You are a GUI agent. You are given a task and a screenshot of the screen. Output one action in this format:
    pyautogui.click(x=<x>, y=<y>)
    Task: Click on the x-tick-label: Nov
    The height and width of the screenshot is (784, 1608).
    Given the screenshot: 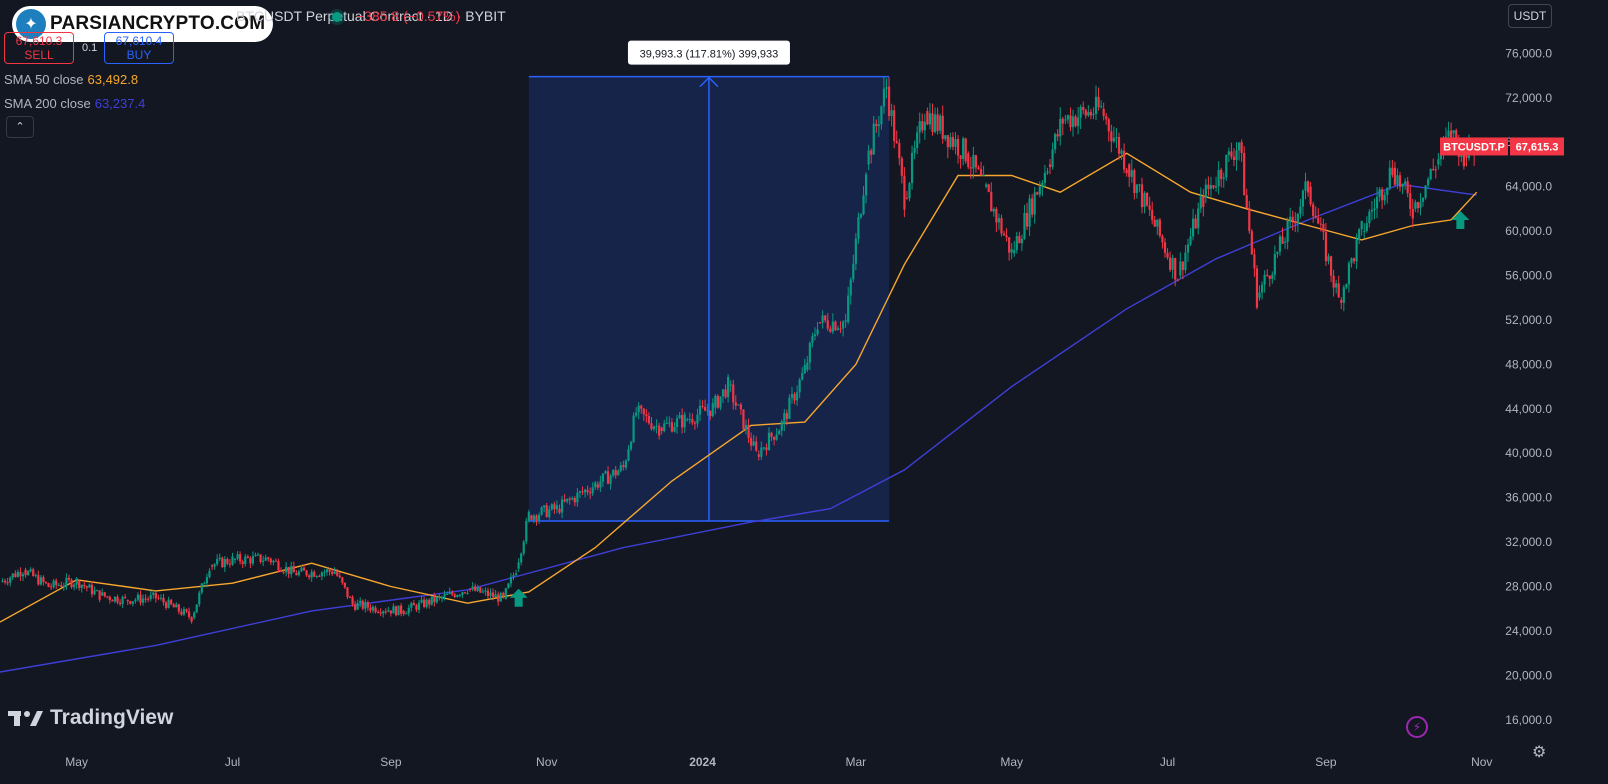 What is the action you would take?
    pyautogui.click(x=546, y=762)
    